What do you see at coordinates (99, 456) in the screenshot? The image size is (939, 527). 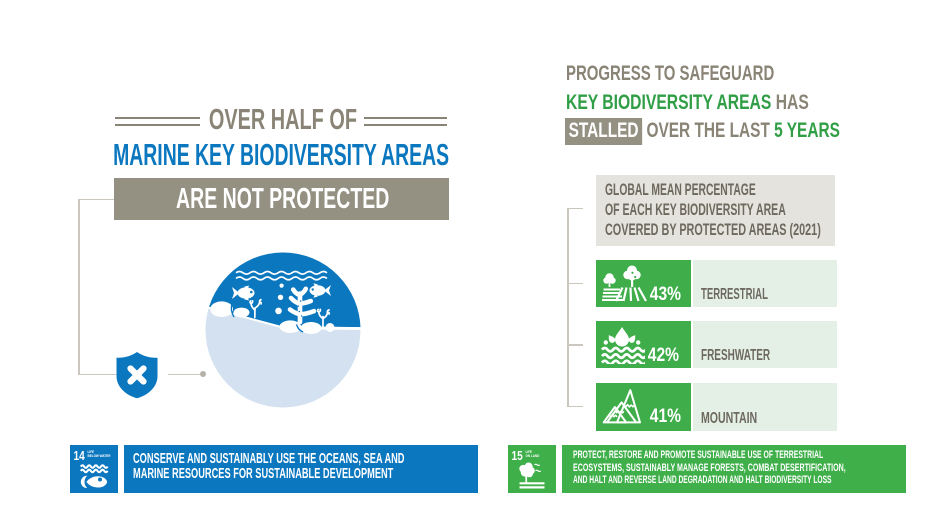 I see `svg-text: BELOW WATER` at bounding box center [99, 456].